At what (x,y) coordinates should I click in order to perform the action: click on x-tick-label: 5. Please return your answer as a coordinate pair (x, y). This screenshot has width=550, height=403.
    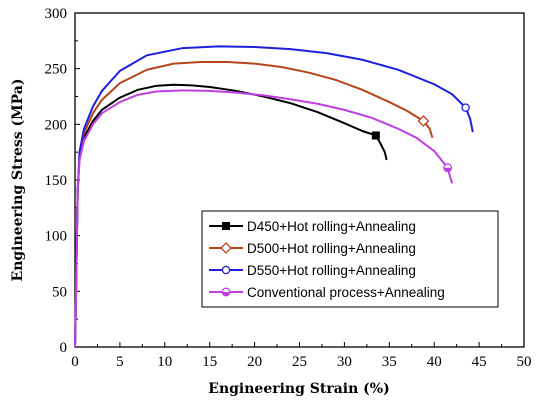
    Looking at the image, I should click on (120, 362).